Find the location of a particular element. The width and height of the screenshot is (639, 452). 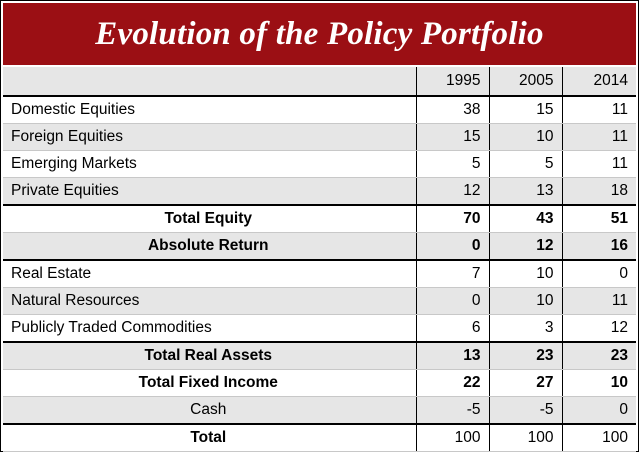

row-label: Foreign Equities is located at coordinates (209, 137).